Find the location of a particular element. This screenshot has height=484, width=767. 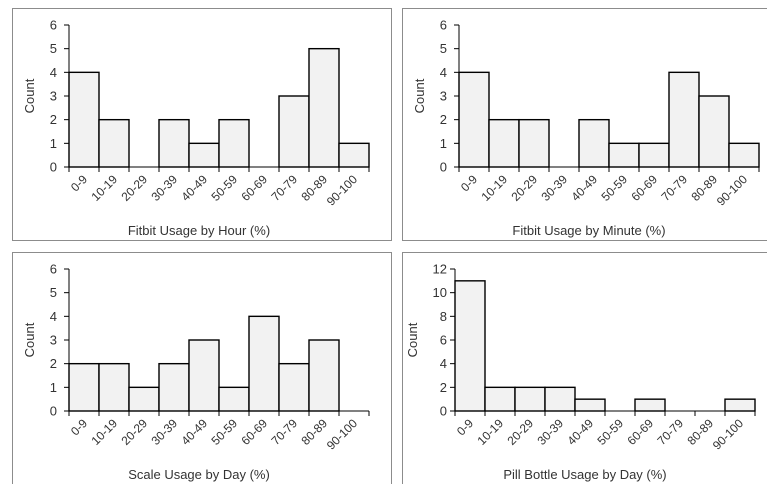

x-axis-title: Scale Usage by Day (%) is located at coordinates (199, 474).